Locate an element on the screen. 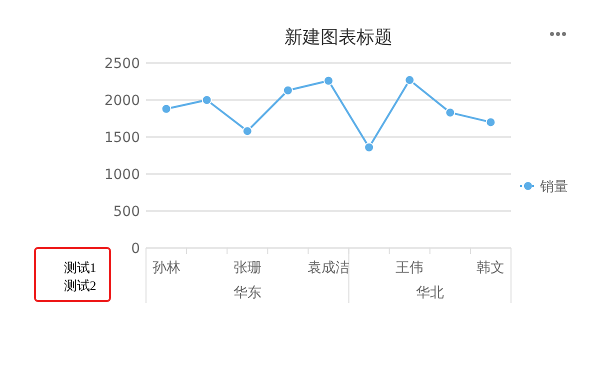 The image size is (610, 384). x-tick-label: 张珊 is located at coordinates (247, 268).